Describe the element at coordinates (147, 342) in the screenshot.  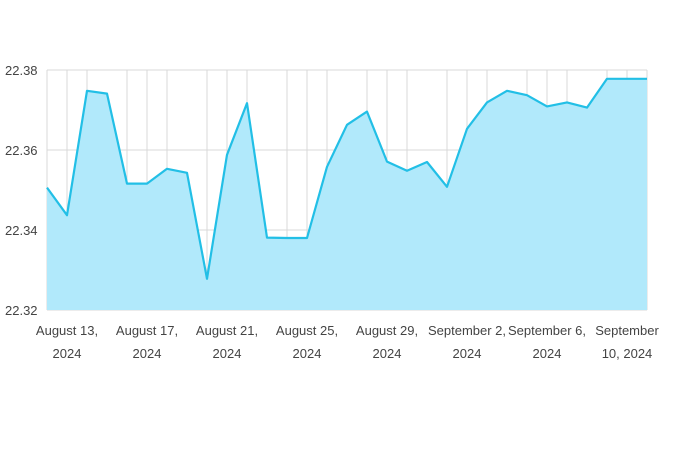
I see `x-tick-label: August 17, 2024` at that location.